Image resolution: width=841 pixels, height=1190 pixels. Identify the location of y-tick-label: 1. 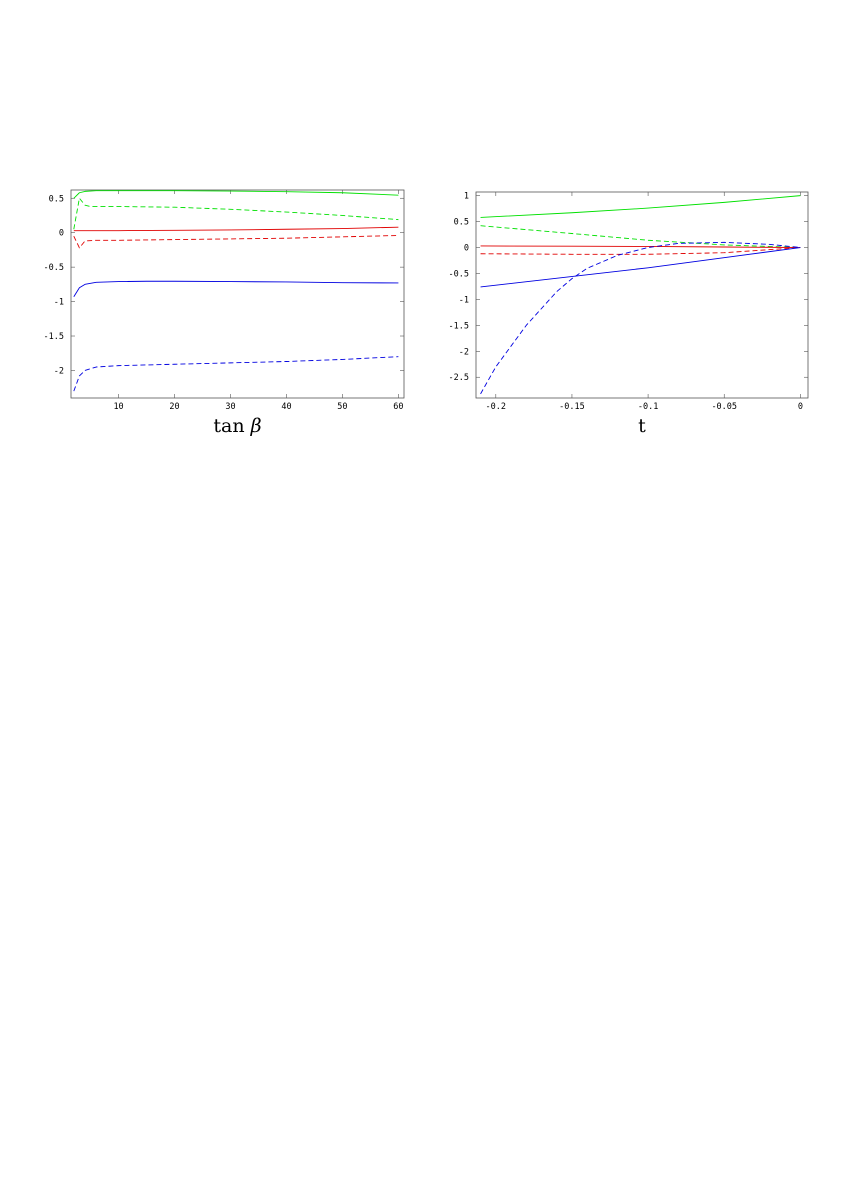
(466, 197).